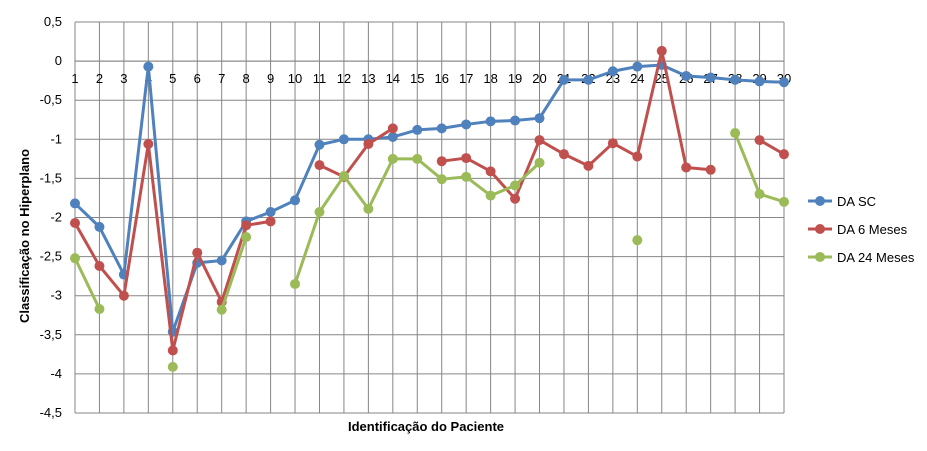  Describe the element at coordinates (197, 78) in the screenshot. I see `x-tick-label: 6` at that location.